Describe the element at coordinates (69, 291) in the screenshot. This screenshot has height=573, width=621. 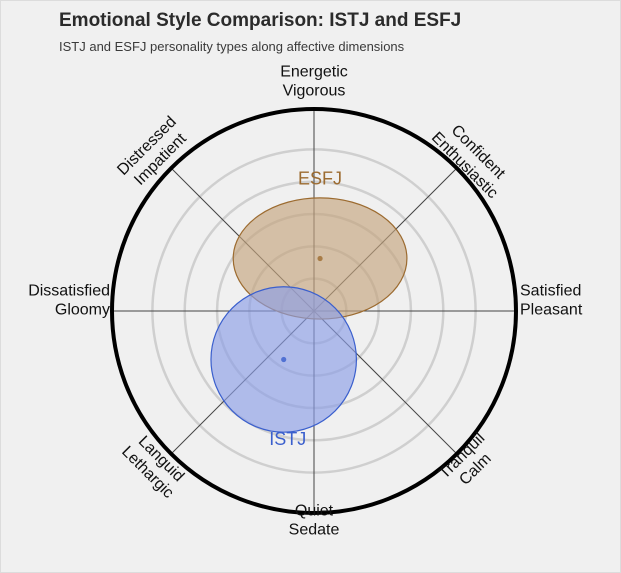
I see `axis-label-line: Dissatisfied` at that location.